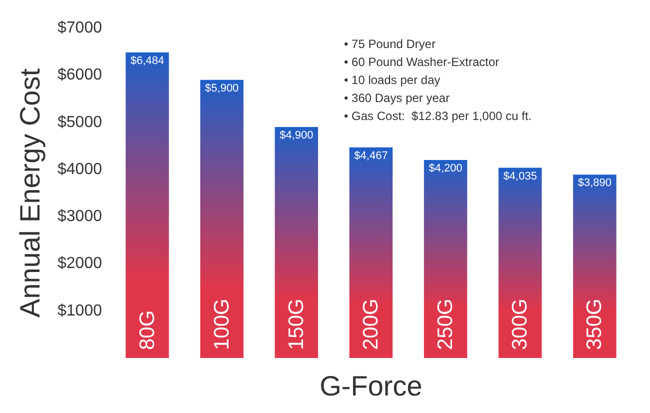 Image resolution: width=650 pixels, height=413 pixels. What do you see at coordinates (397, 98) in the screenshot?
I see `annotation: • 360 Days per year` at bounding box center [397, 98].